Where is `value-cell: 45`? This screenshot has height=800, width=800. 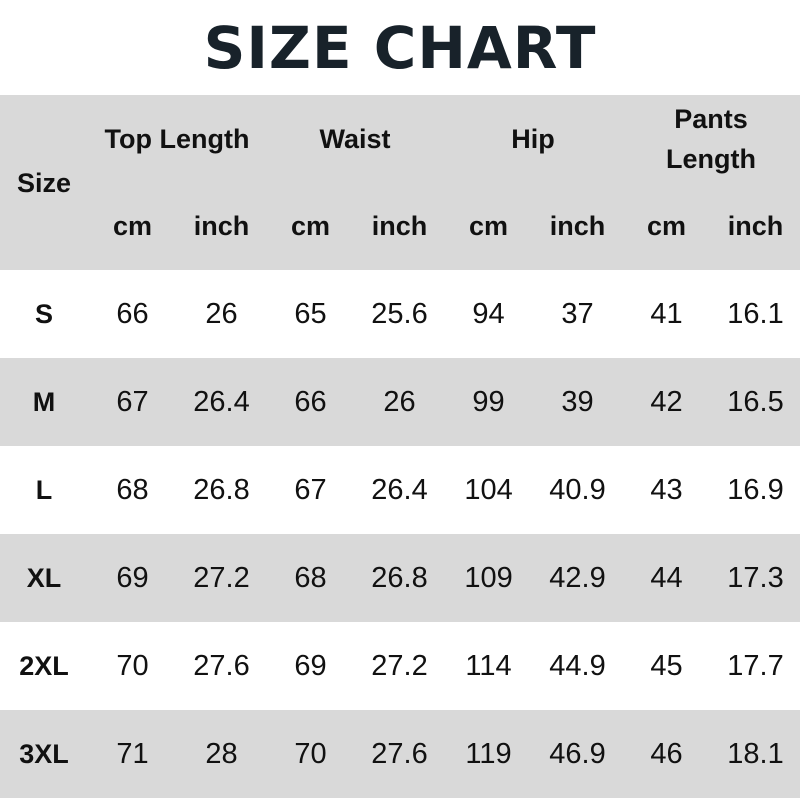 value-cell: 45 is located at coordinates (666, 665).